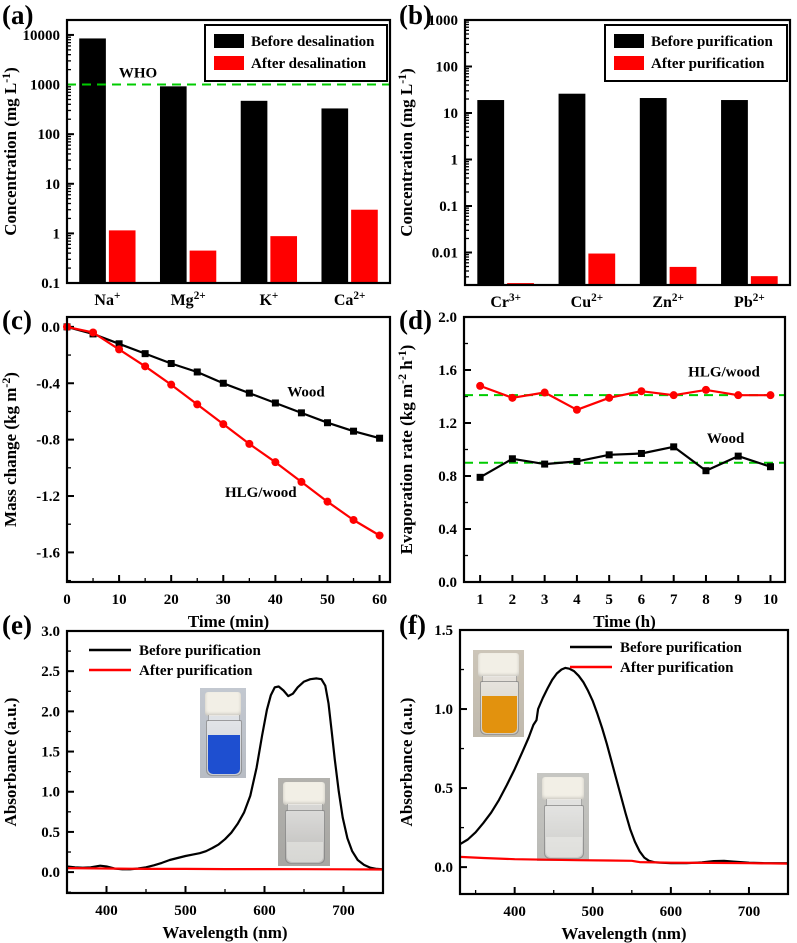  I want to click on svg-text: 2, so click(513, 600).